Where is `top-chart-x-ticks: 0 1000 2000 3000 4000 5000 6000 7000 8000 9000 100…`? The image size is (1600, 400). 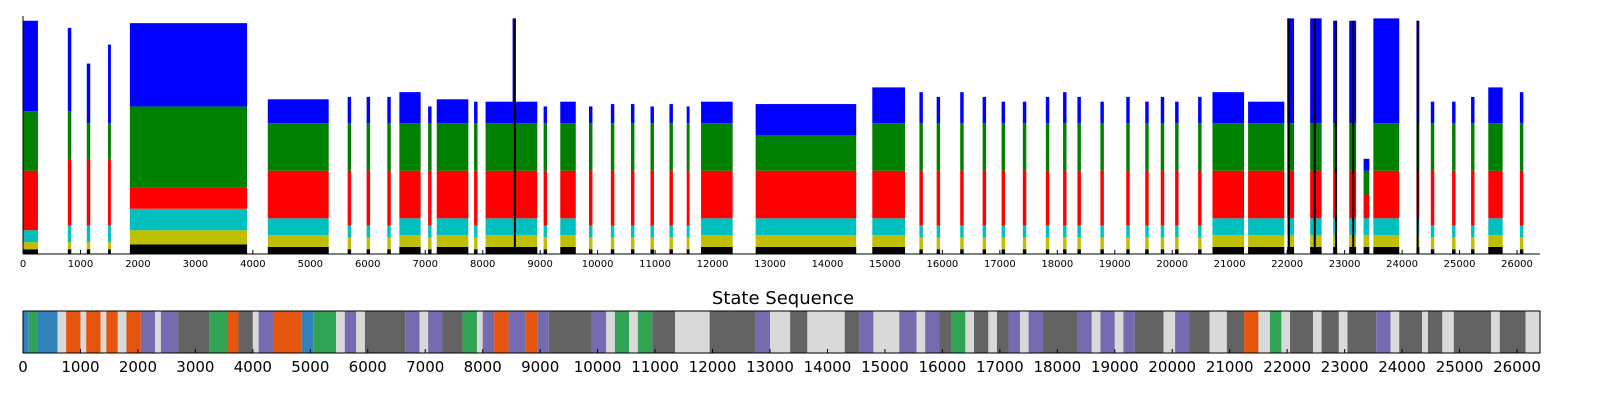
top-chart-x-ticks: 0 1000 2000 3000 4000 5000 6000 7000 8000 9000 100… is located at coordinates (776, 260).